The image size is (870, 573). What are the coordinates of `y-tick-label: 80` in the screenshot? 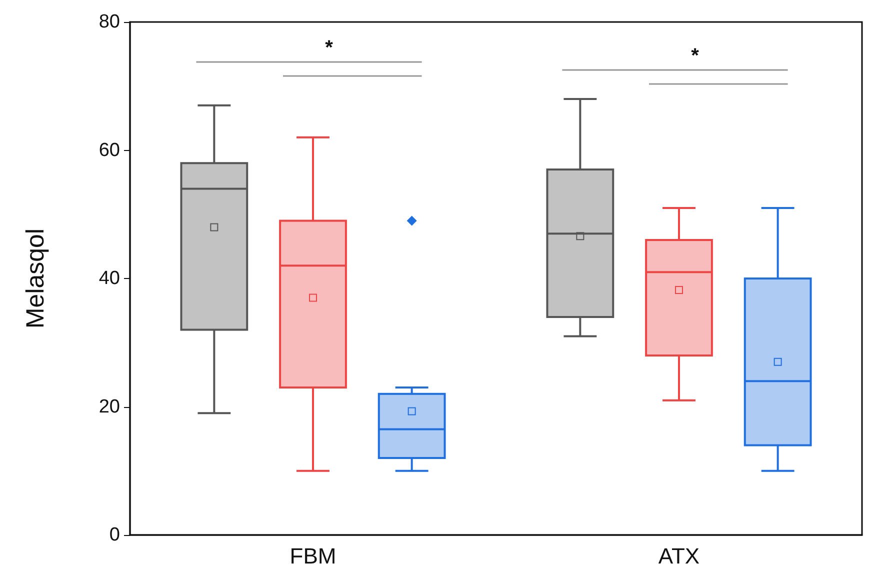 It's located at (109, 22).